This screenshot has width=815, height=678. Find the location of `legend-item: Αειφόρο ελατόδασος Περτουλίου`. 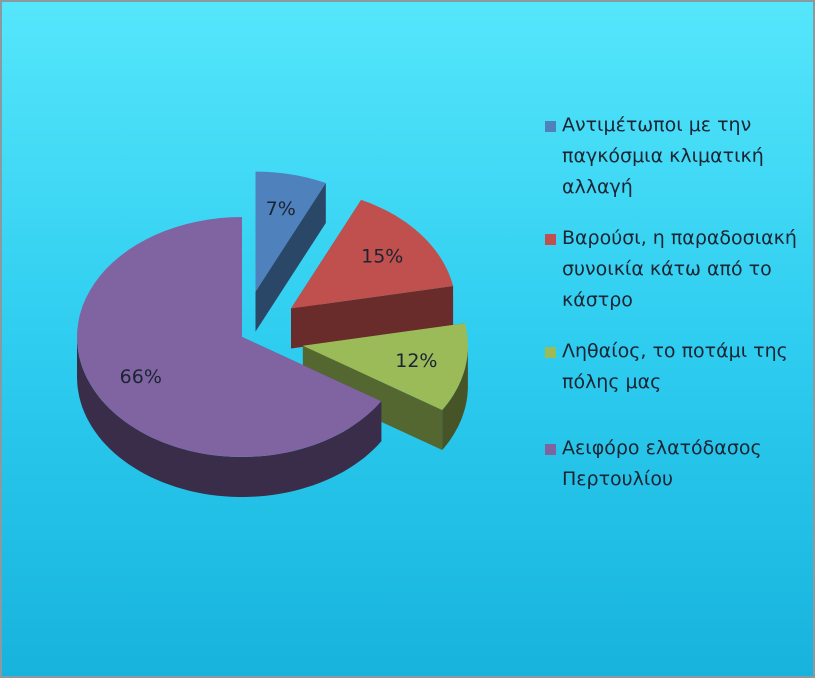

legend-item: Αειφόρο ελατόδασος Περτουλίου is located at coordinates (679, 464).